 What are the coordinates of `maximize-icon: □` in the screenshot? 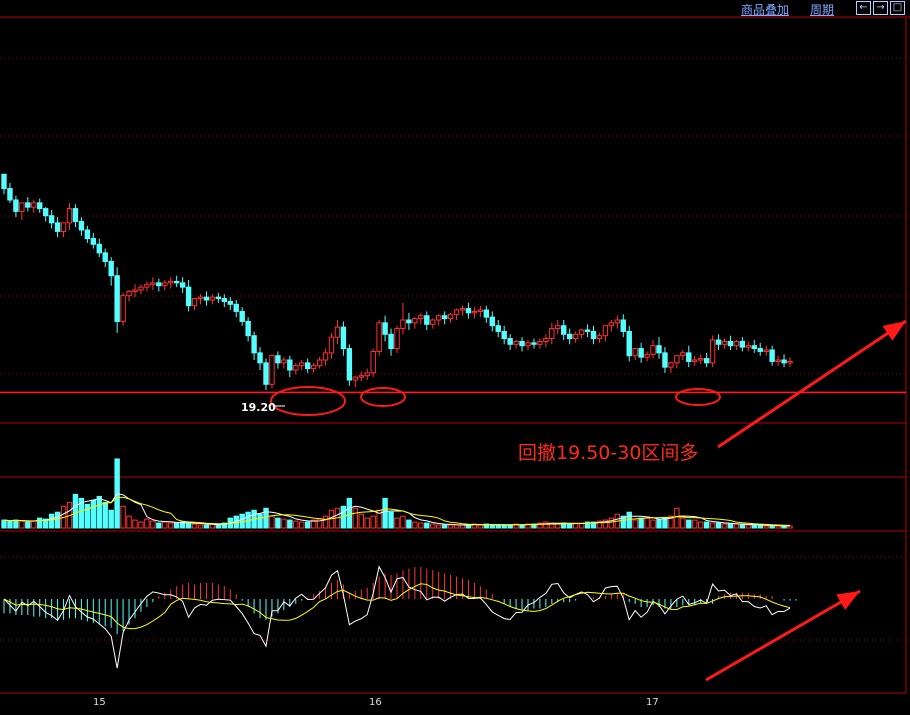 It's located at (897, 8).